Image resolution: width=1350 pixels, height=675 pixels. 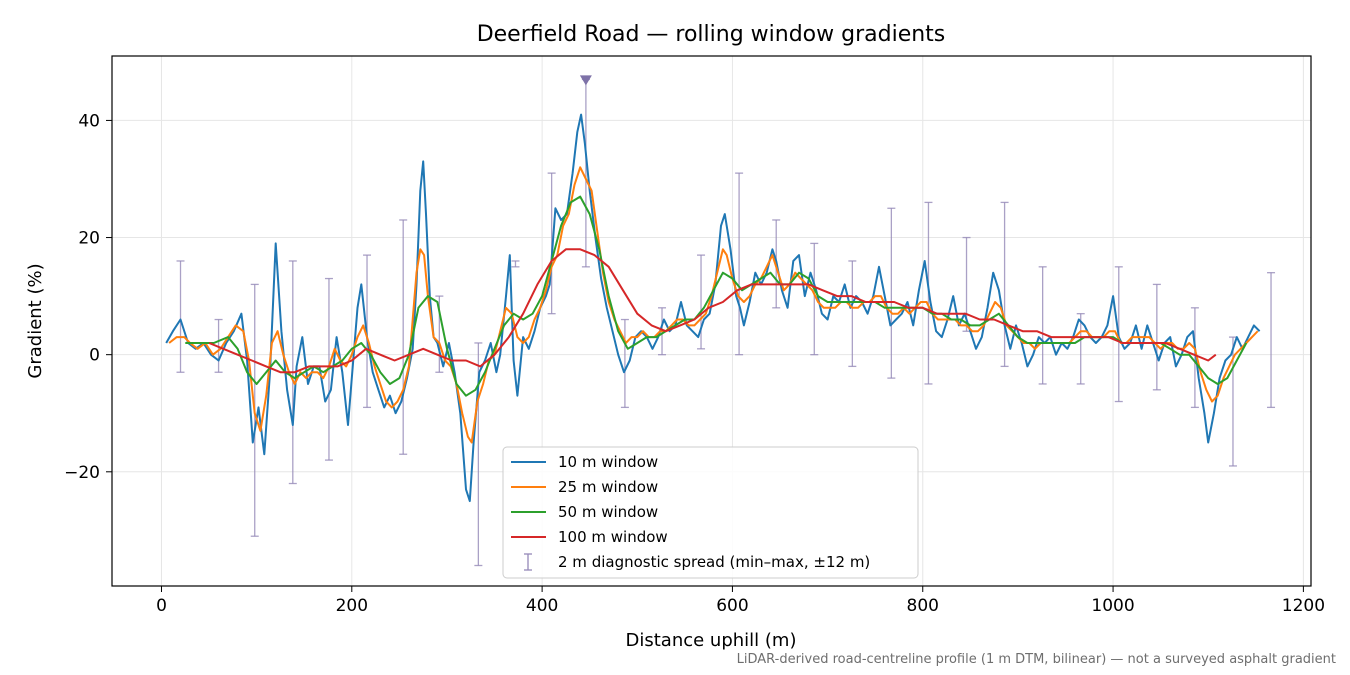 I want to click on legend-label: 50 m window, so click(x=608, y=512).